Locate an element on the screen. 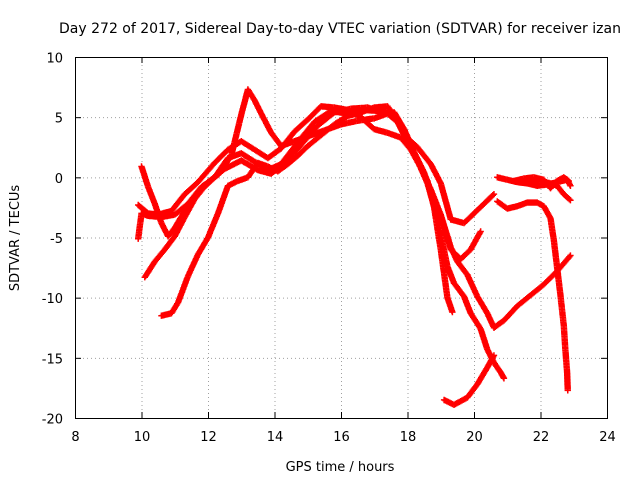  y-tick-label: 5 is located at coordinates (59, 119).